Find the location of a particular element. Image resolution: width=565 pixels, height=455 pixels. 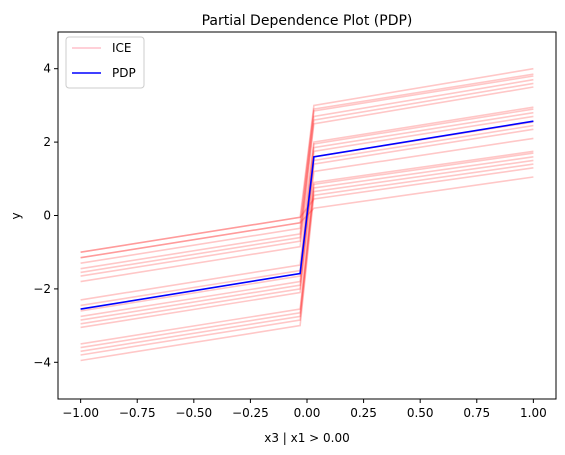

legend: ICE PDP is located at coordinates (105, 62).